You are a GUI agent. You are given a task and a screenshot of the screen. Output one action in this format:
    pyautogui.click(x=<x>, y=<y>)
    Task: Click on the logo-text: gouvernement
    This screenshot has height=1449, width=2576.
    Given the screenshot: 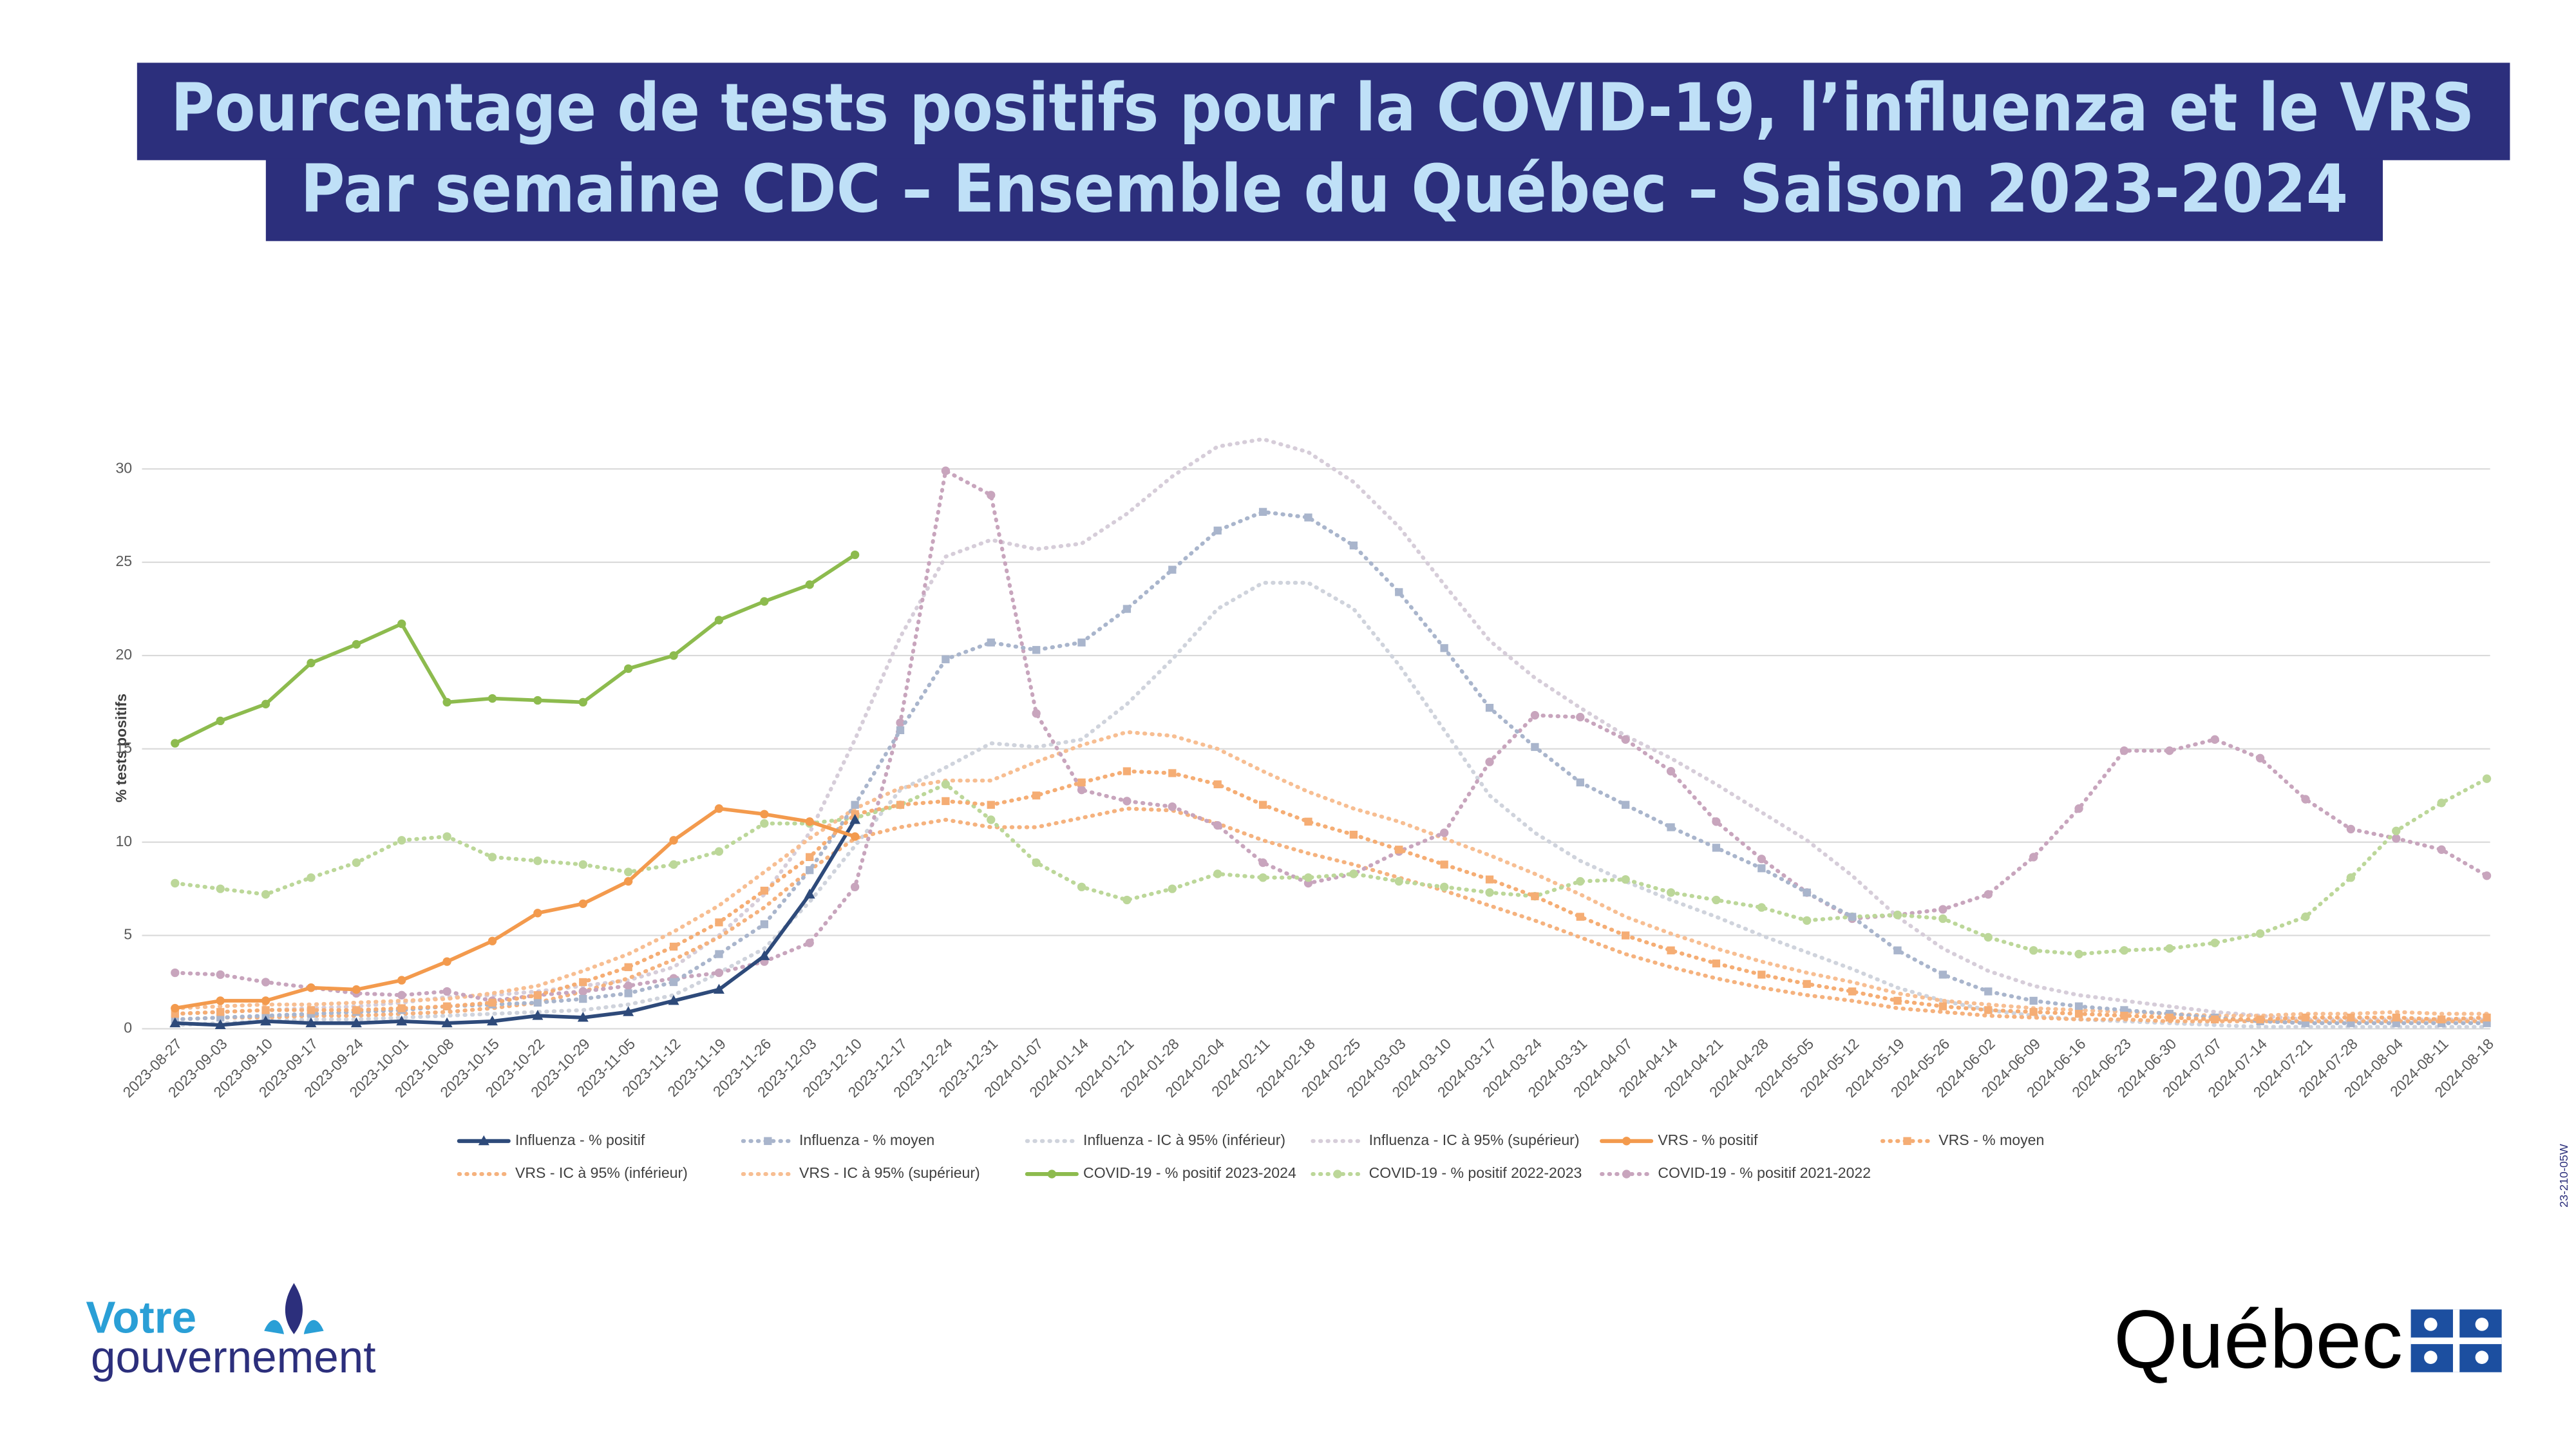 What is the action you would take?
    pyautogui.click(x=233, y=1357)
    